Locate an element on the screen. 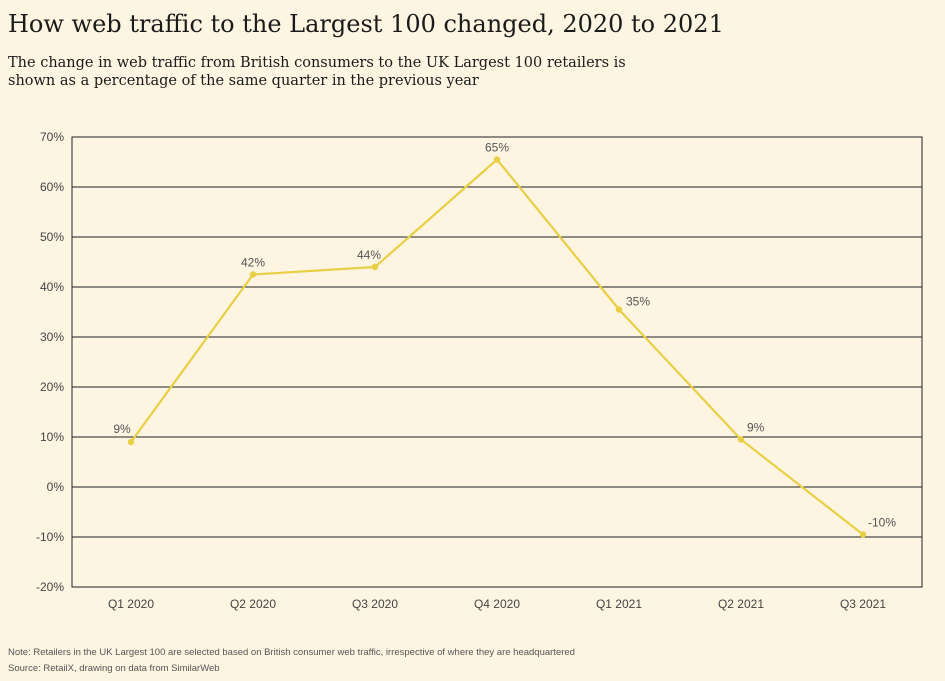 This screenshot has height=681, width=945. data-label: 44% is located at coordinates (369, 255).